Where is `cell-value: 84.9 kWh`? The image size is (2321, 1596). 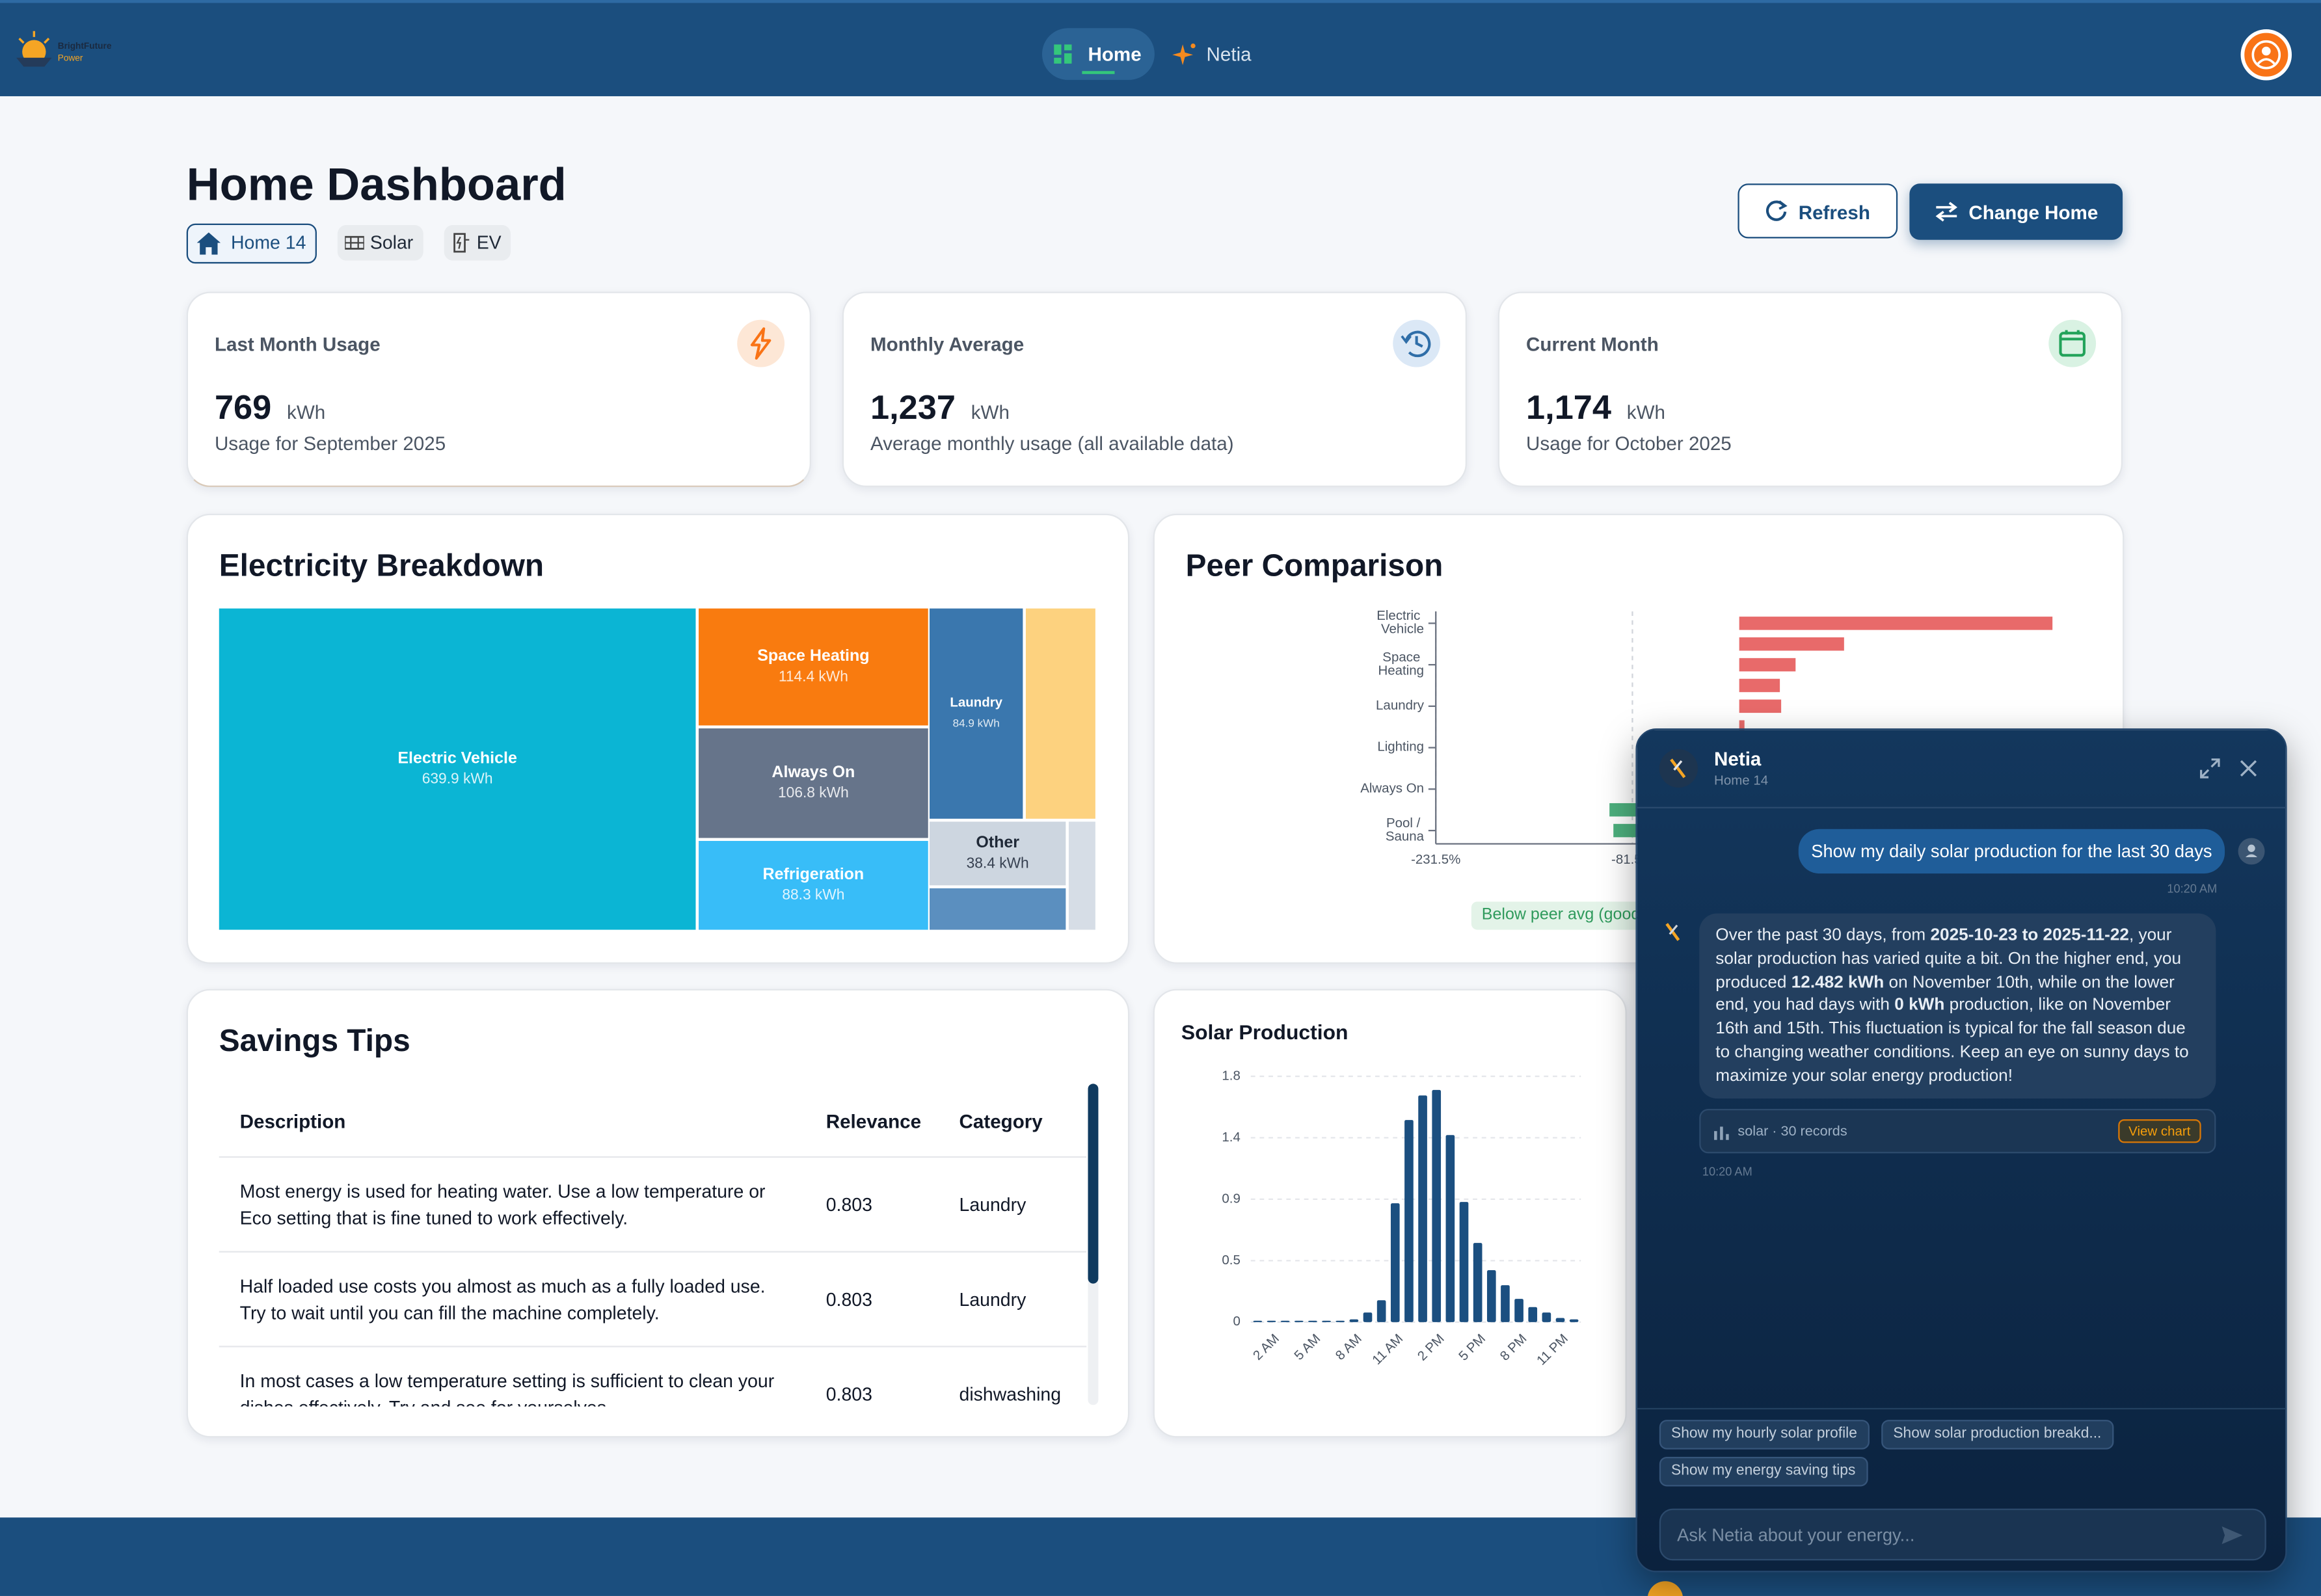 cell-value: 84.9 kWh is located at coordinates (976, 723).